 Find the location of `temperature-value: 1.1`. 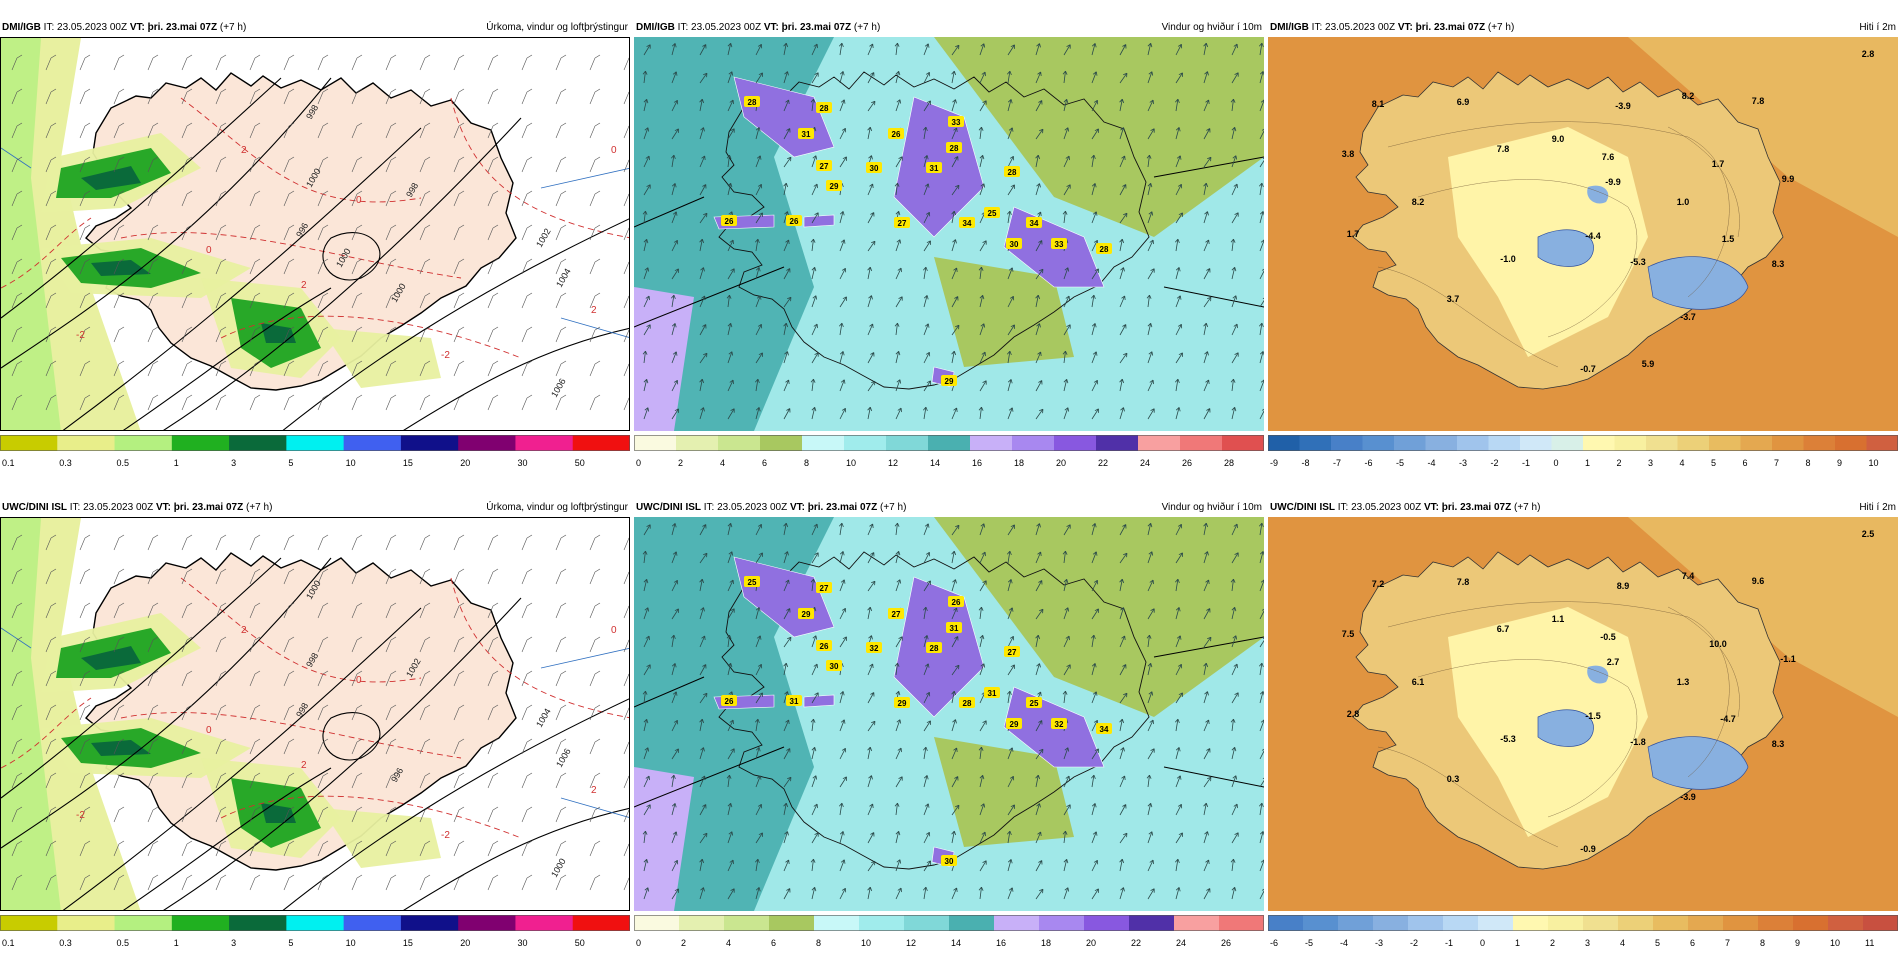

temperature-value: 1.1 is located at coordinates (1558, 619).